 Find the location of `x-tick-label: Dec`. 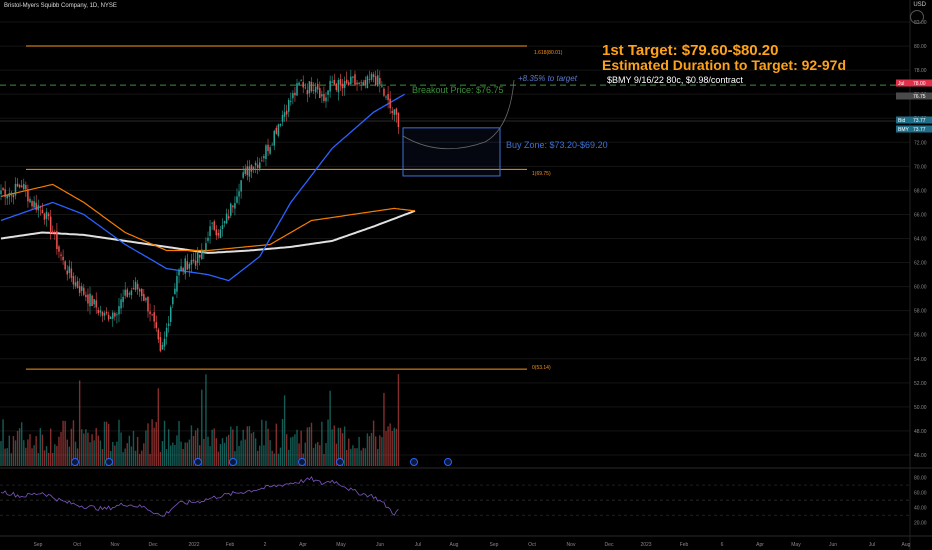

x-tick-label: Dec is located at coordinates (609, 545).